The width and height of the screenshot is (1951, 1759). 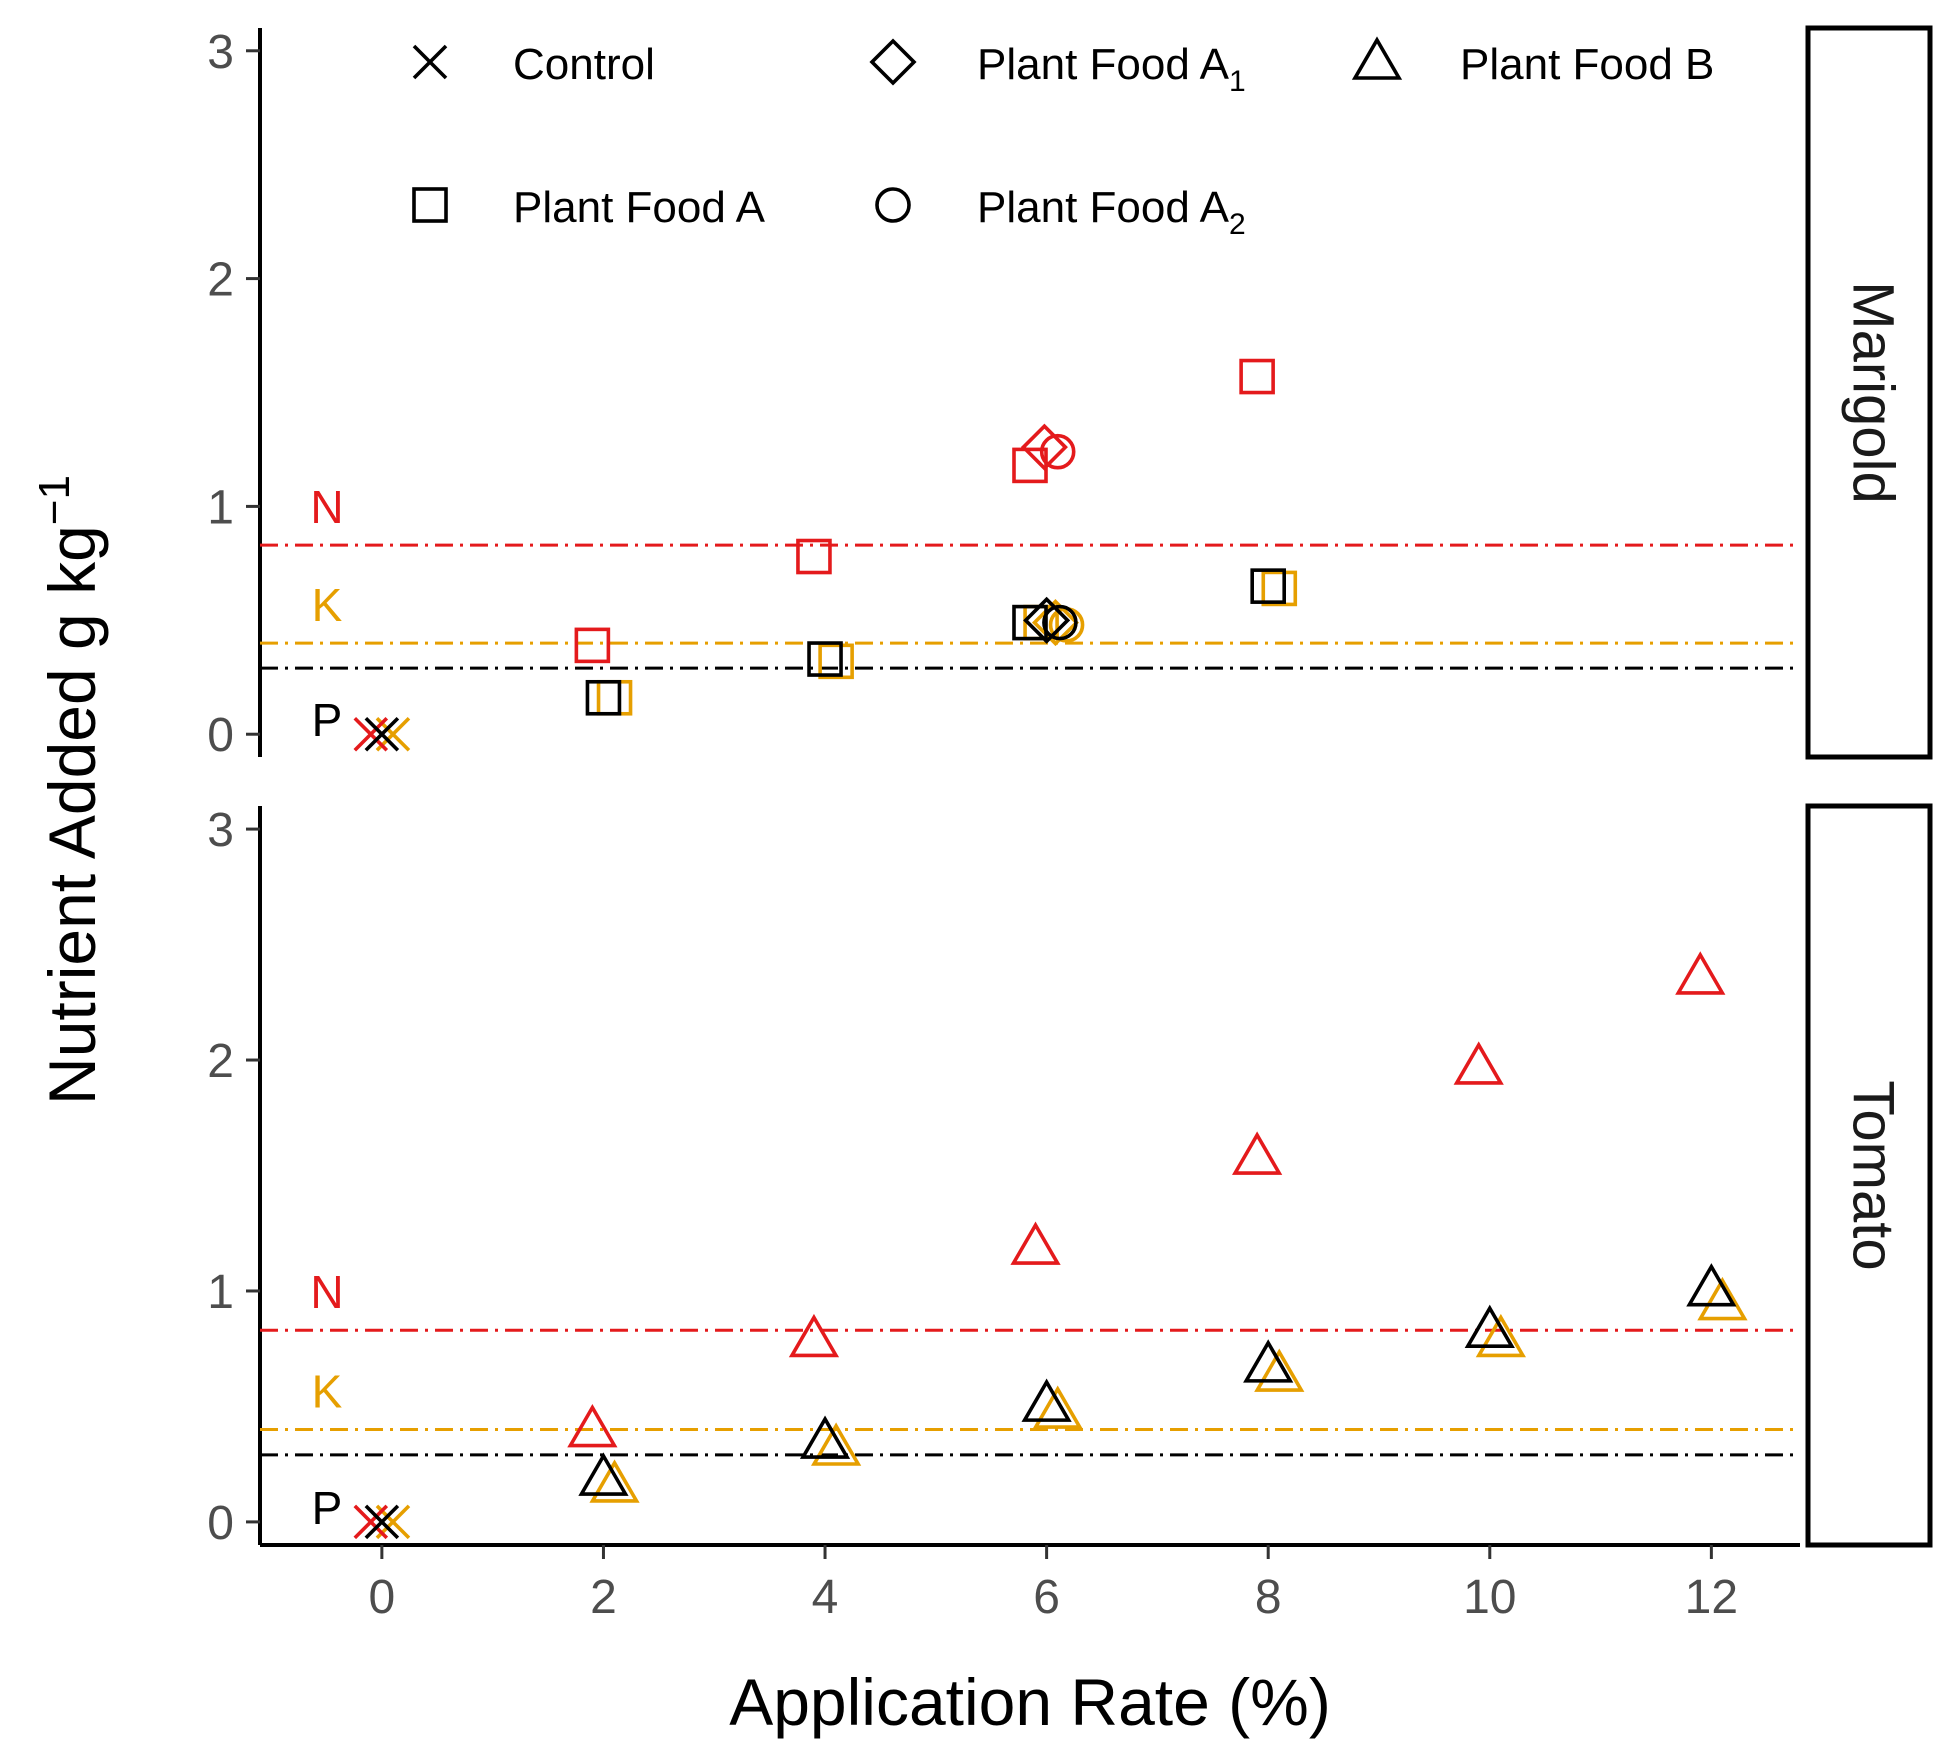 What do you see at coordinates (72, 815) in the screenshot?
I see `y-axis-title-main: Nutrient Added g kg` at bounding box center [72, 815].